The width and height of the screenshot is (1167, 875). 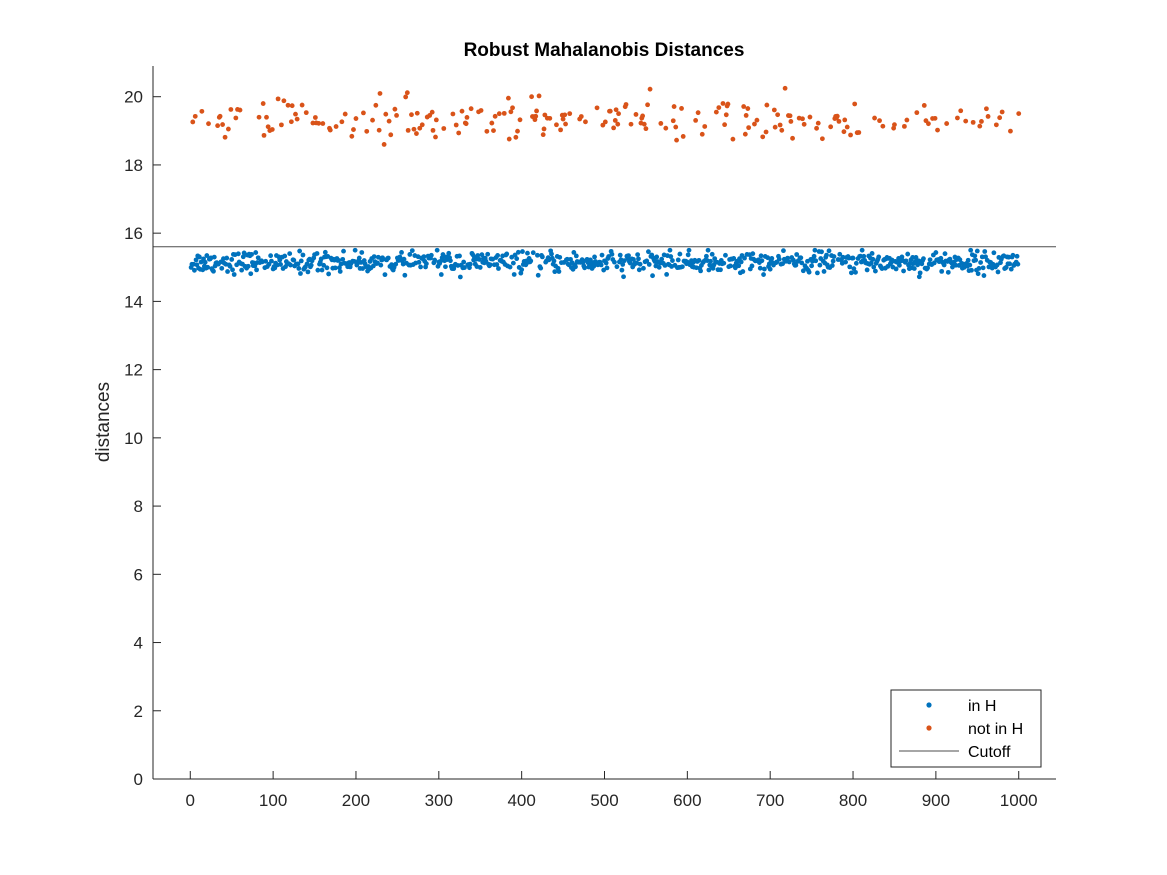 What do you see at coordinates (604, 800) in the screenshot?
I see `x-tick-label: 500` at bounding box center [604, 800].